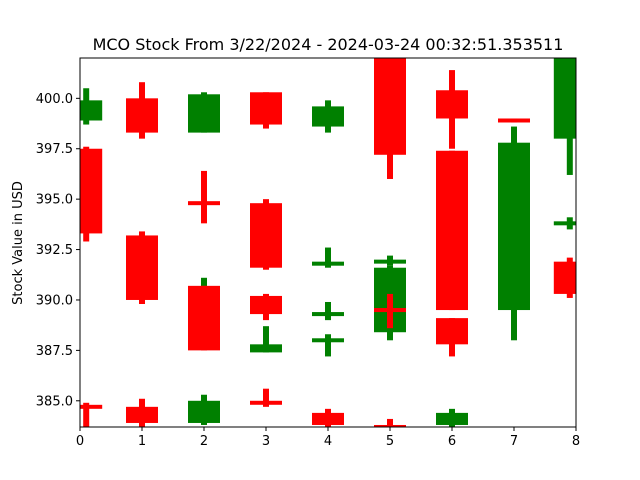  Describe the element at coordinates (576, 441) in the screenshot. I see `x-tick-label: 8` at that location.